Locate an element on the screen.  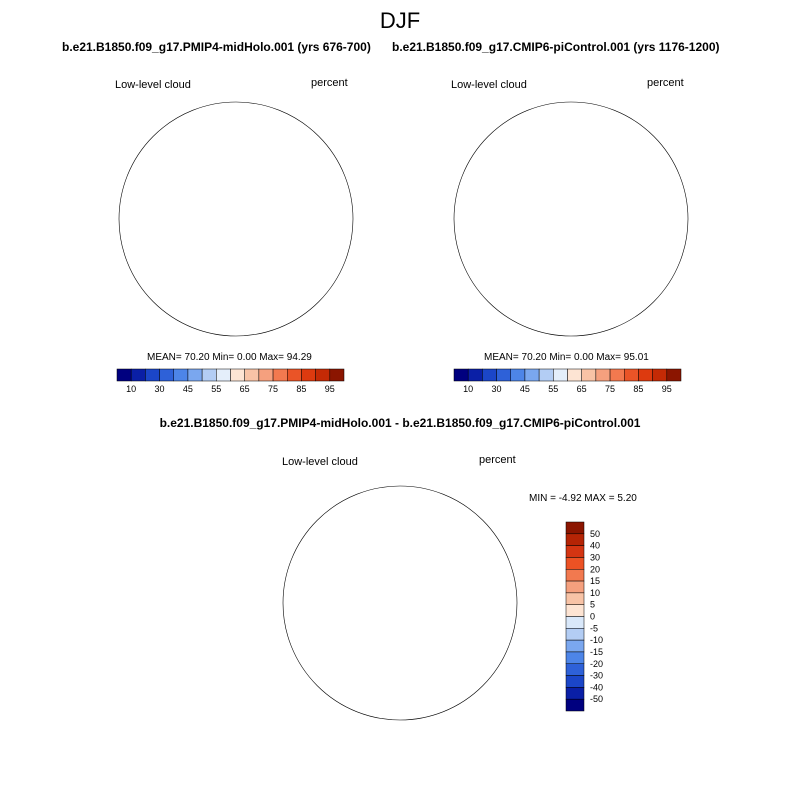
left-units-label: percent is located at coordinates (329, 83).